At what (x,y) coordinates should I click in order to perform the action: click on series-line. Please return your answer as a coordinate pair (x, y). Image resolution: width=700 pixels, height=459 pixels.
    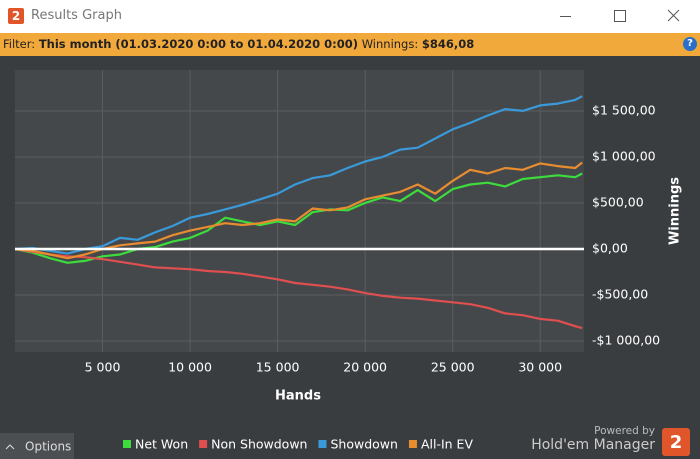
    Looking at the image, I should click on (298, 288).